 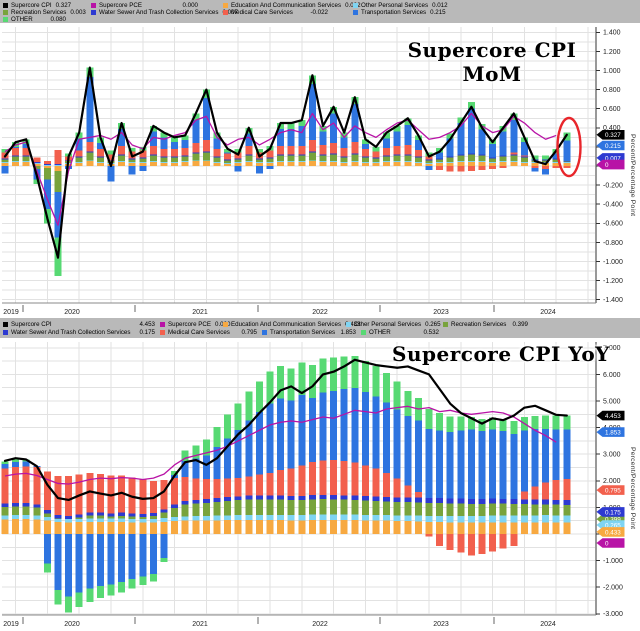 I want to click on legend-item-trans: Transportation Services 1.853, so click(x=309, y=332).